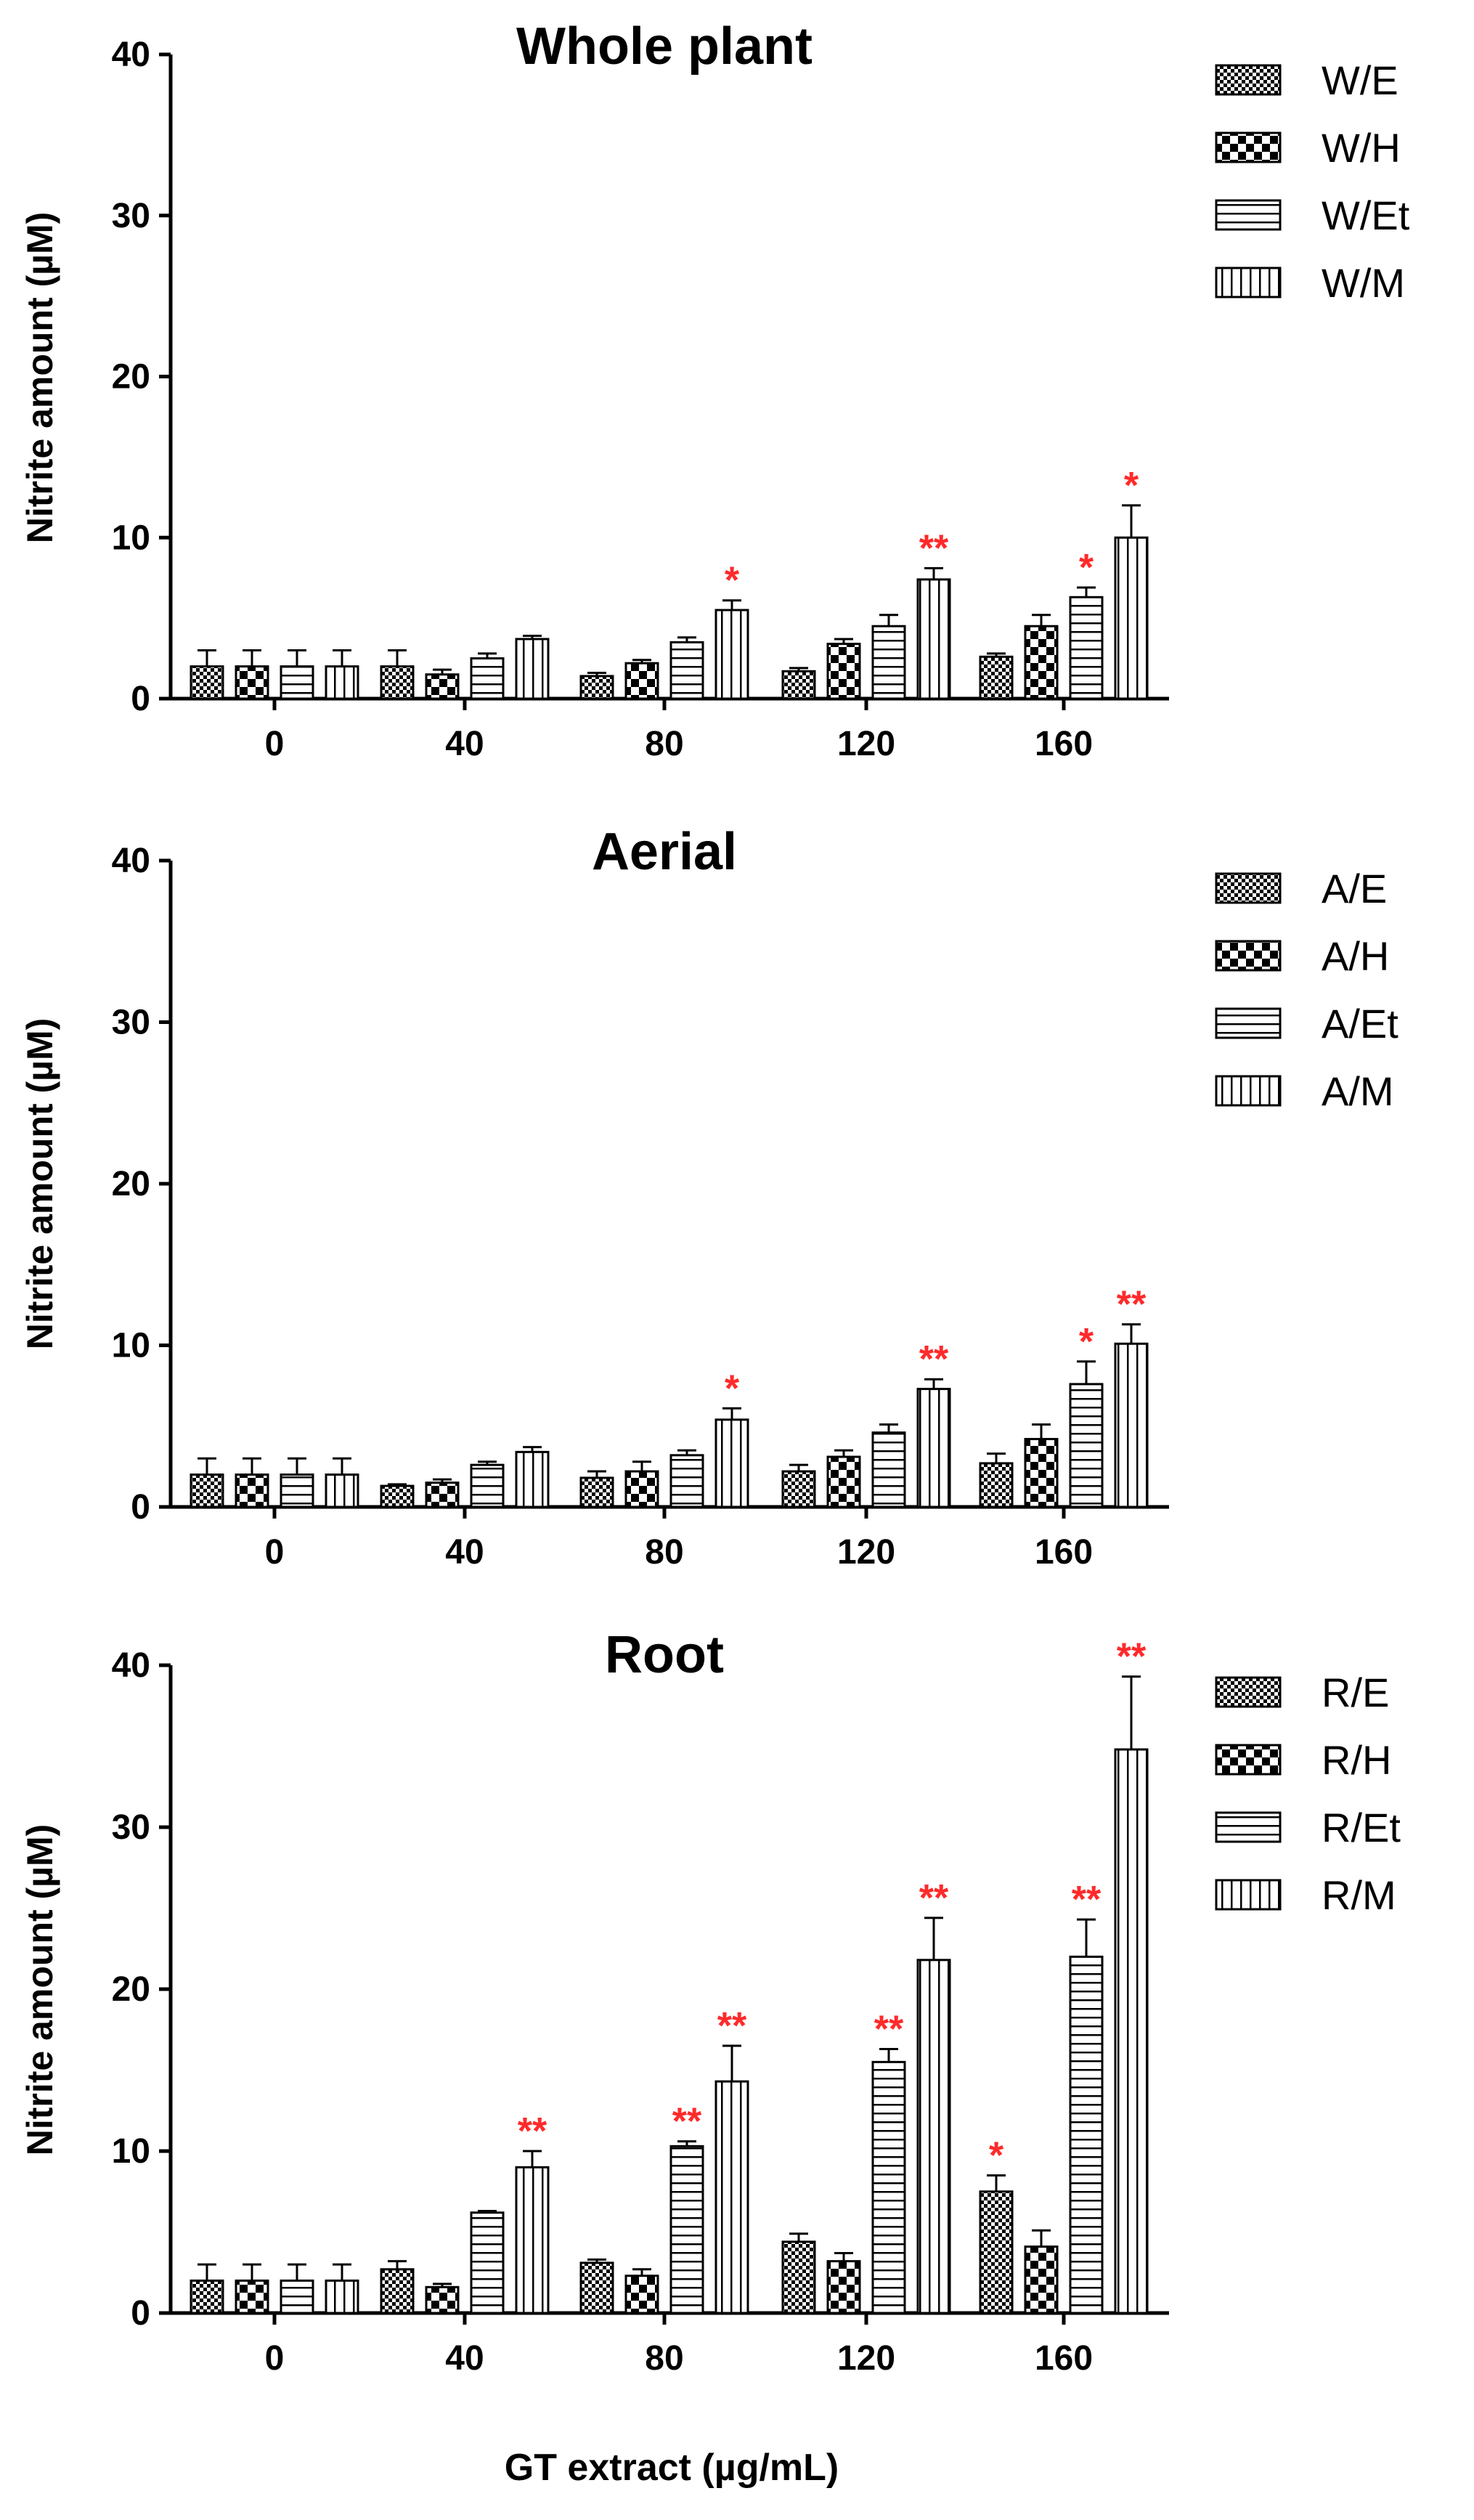  Describe the element at coordinates (1354, 888) in the screenshot. I see `legend-label: A/E` at that location.